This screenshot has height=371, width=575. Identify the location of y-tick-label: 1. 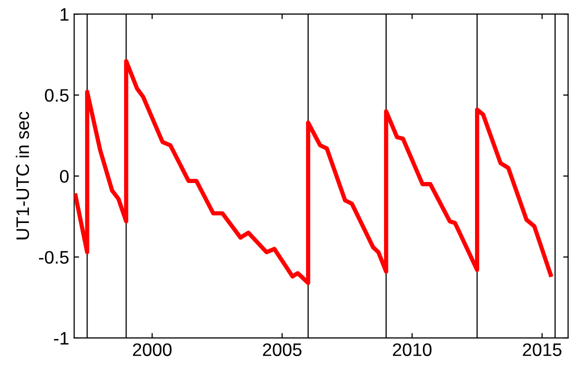
(64, 14).